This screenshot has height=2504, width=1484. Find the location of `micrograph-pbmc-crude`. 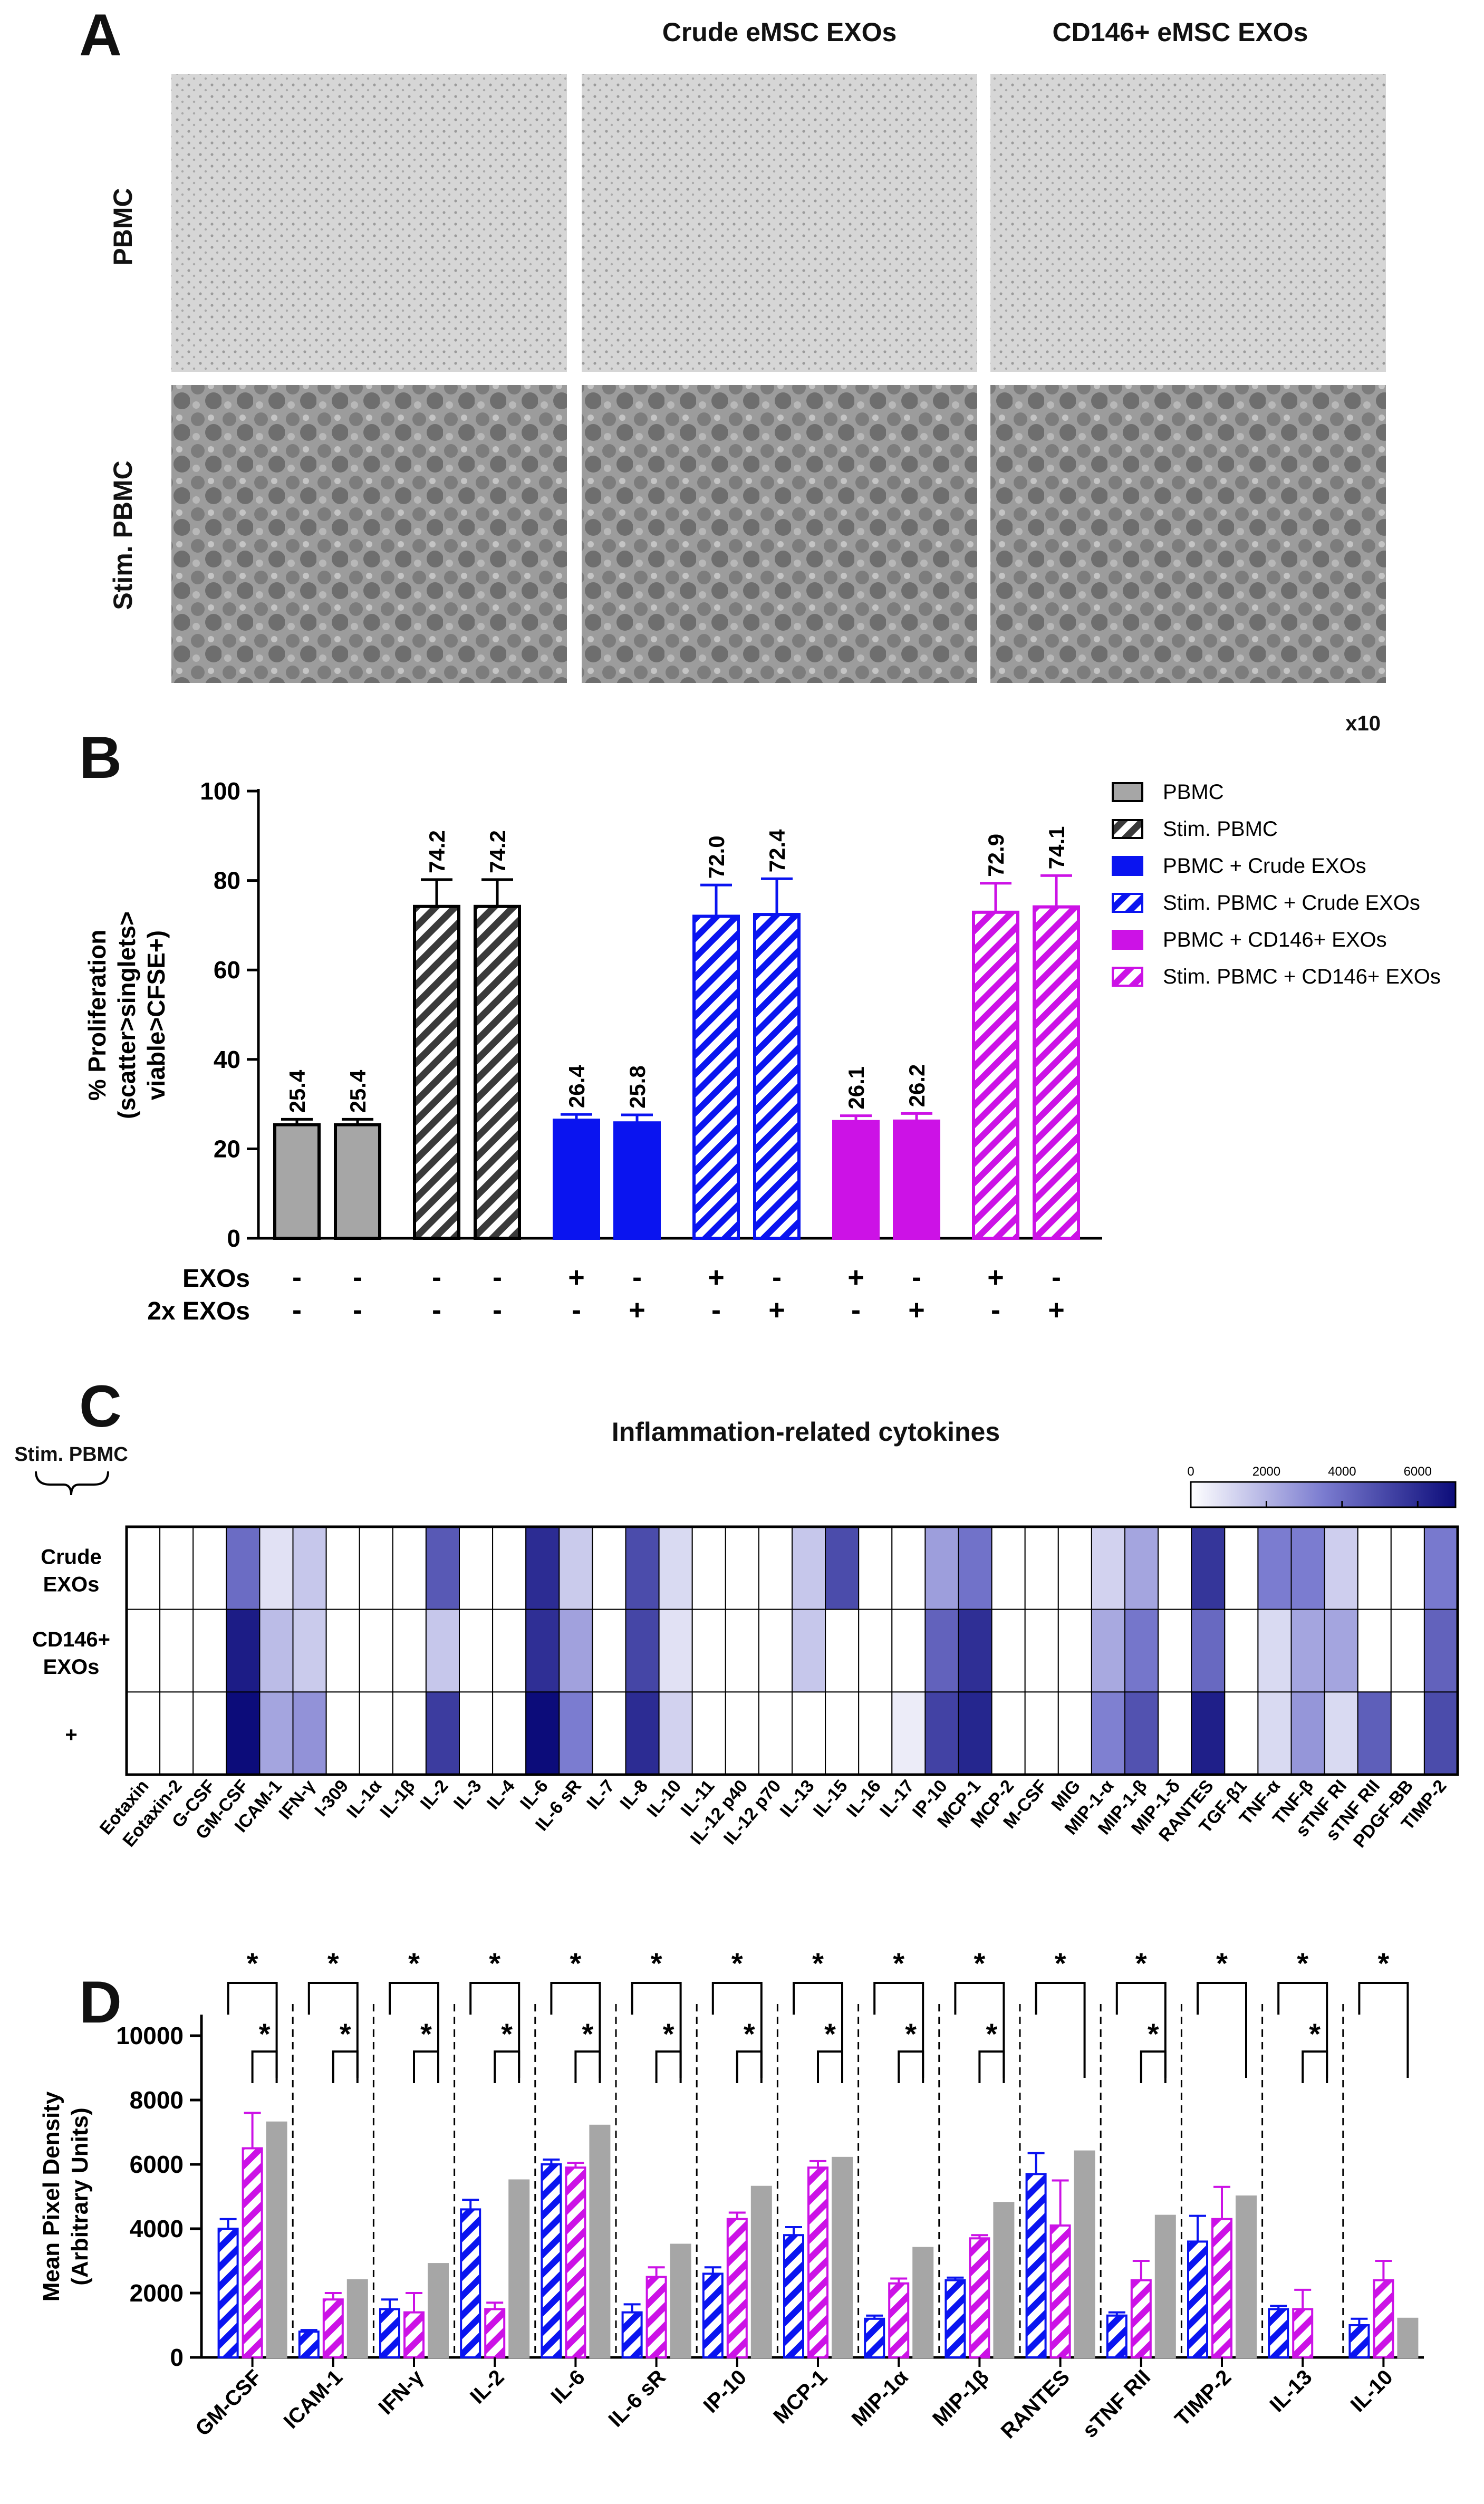

micrograph-pbmc-crude is located at coordinates (780, 223).